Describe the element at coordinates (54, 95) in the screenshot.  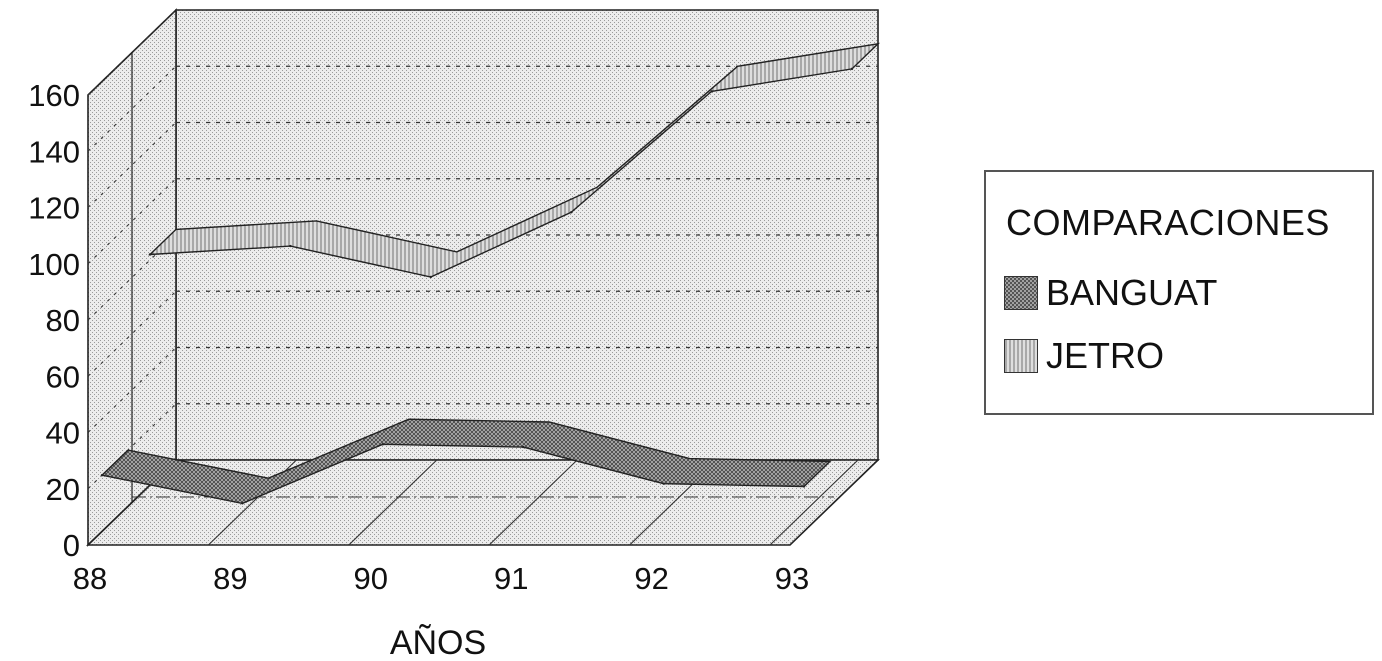
I see `y-tick-label: 160` at that location.